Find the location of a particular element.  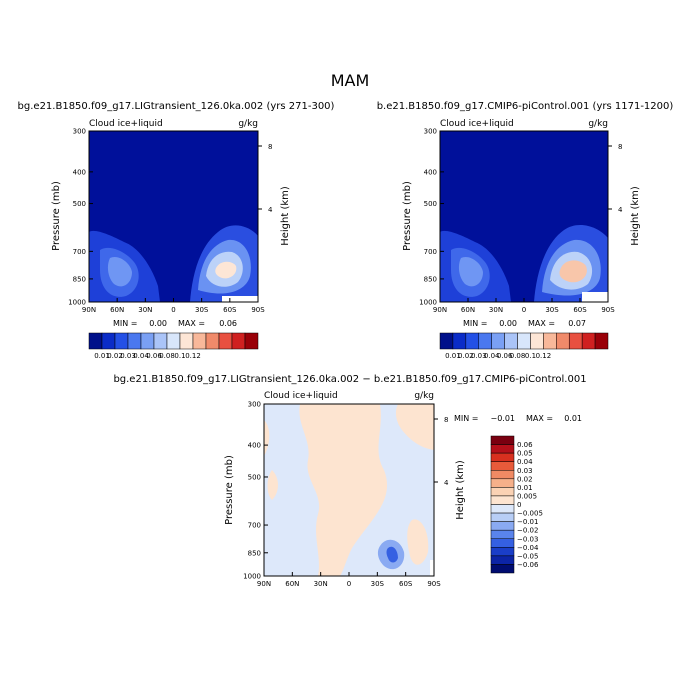

svg-text: 0.01 is located at coordinates (573, 418).